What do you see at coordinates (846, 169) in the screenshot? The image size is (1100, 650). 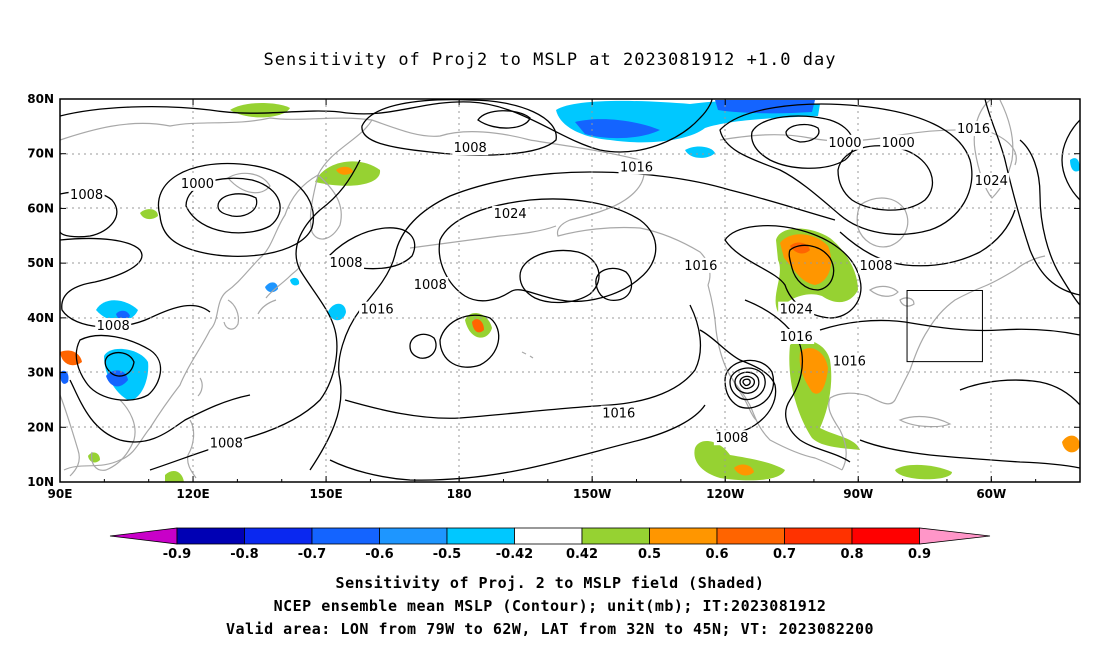 I see `contour-canada-low-outer` at bounding box center [846, 169].